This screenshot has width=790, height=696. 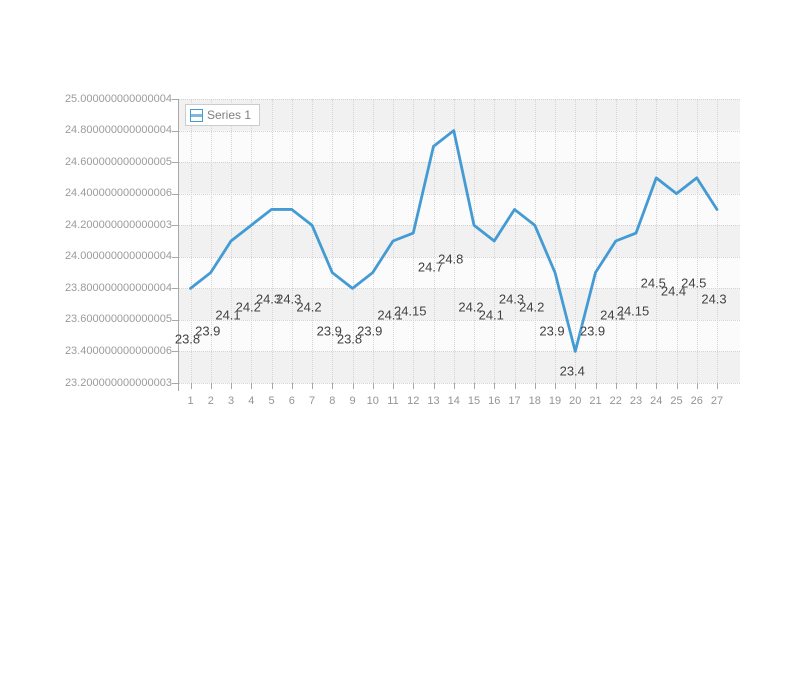 What do you see at coordinates (312, 401) in the screenshot?
I see `x-tick-label: 7` at bounding box center [312, 401].